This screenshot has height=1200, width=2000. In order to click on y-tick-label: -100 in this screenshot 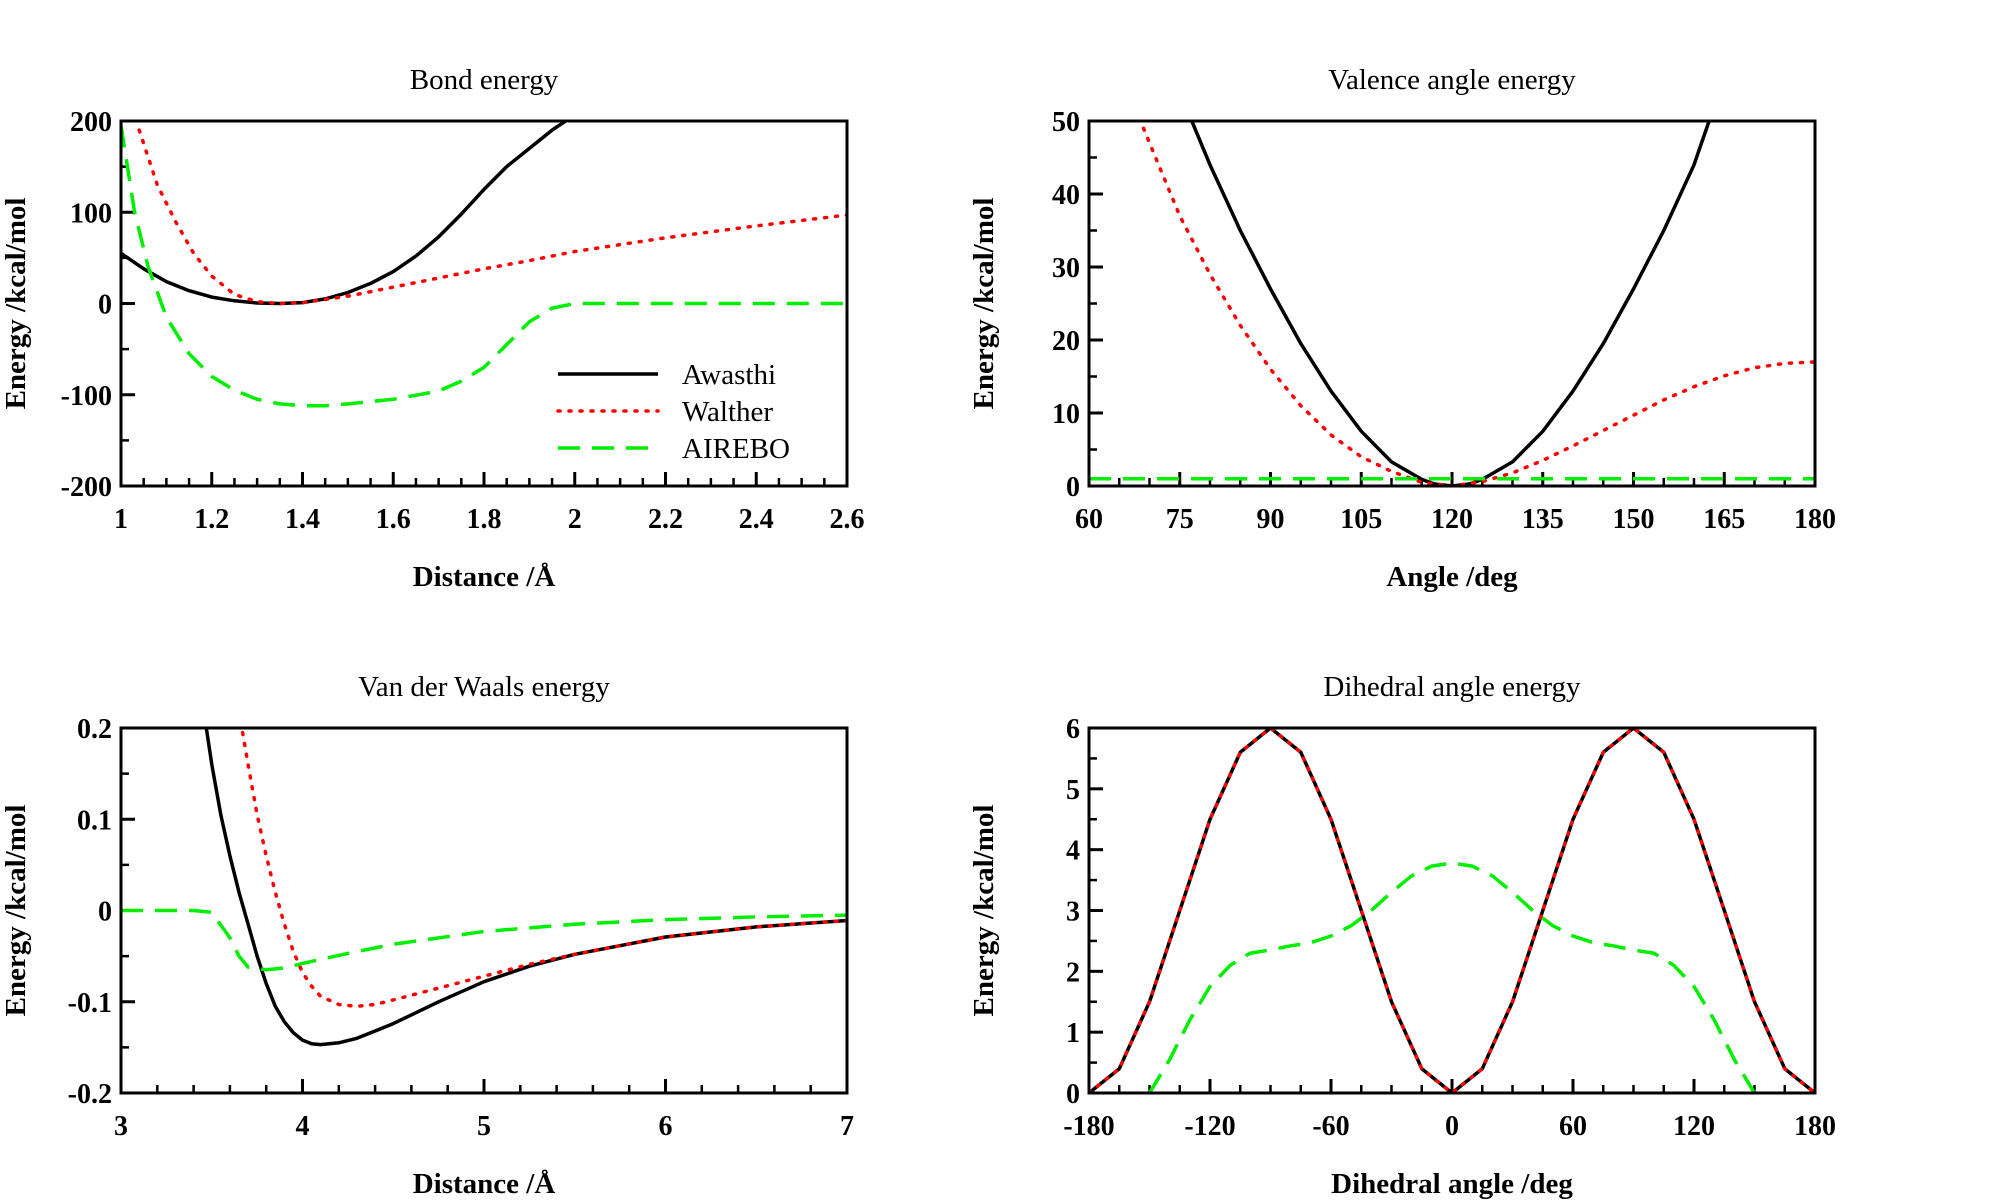, I will do `click(86, 396)`.